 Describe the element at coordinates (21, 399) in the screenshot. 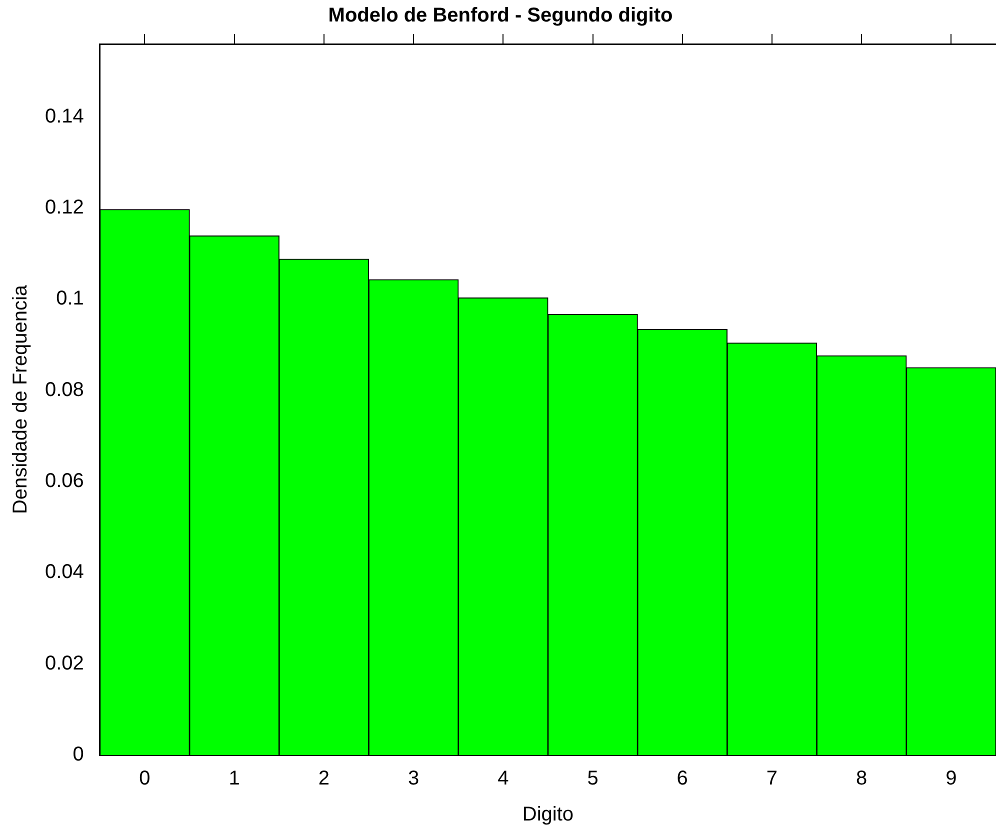

I see `y-axis-title: Densidade de Frequencia` at that location.